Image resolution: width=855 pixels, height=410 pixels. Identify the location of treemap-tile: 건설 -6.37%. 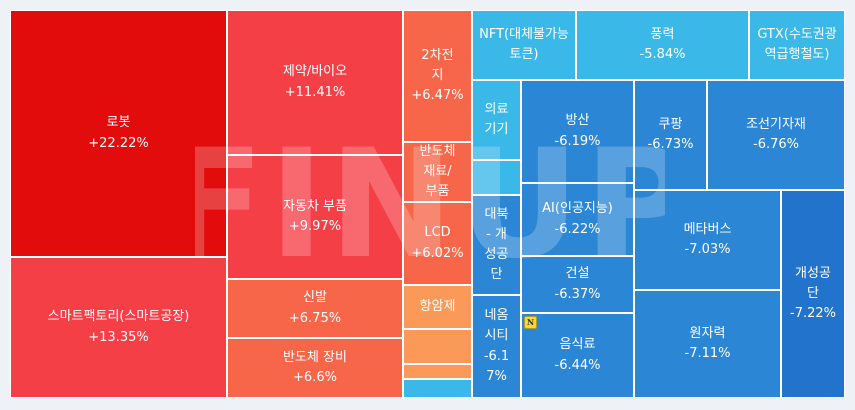
(577, 284).